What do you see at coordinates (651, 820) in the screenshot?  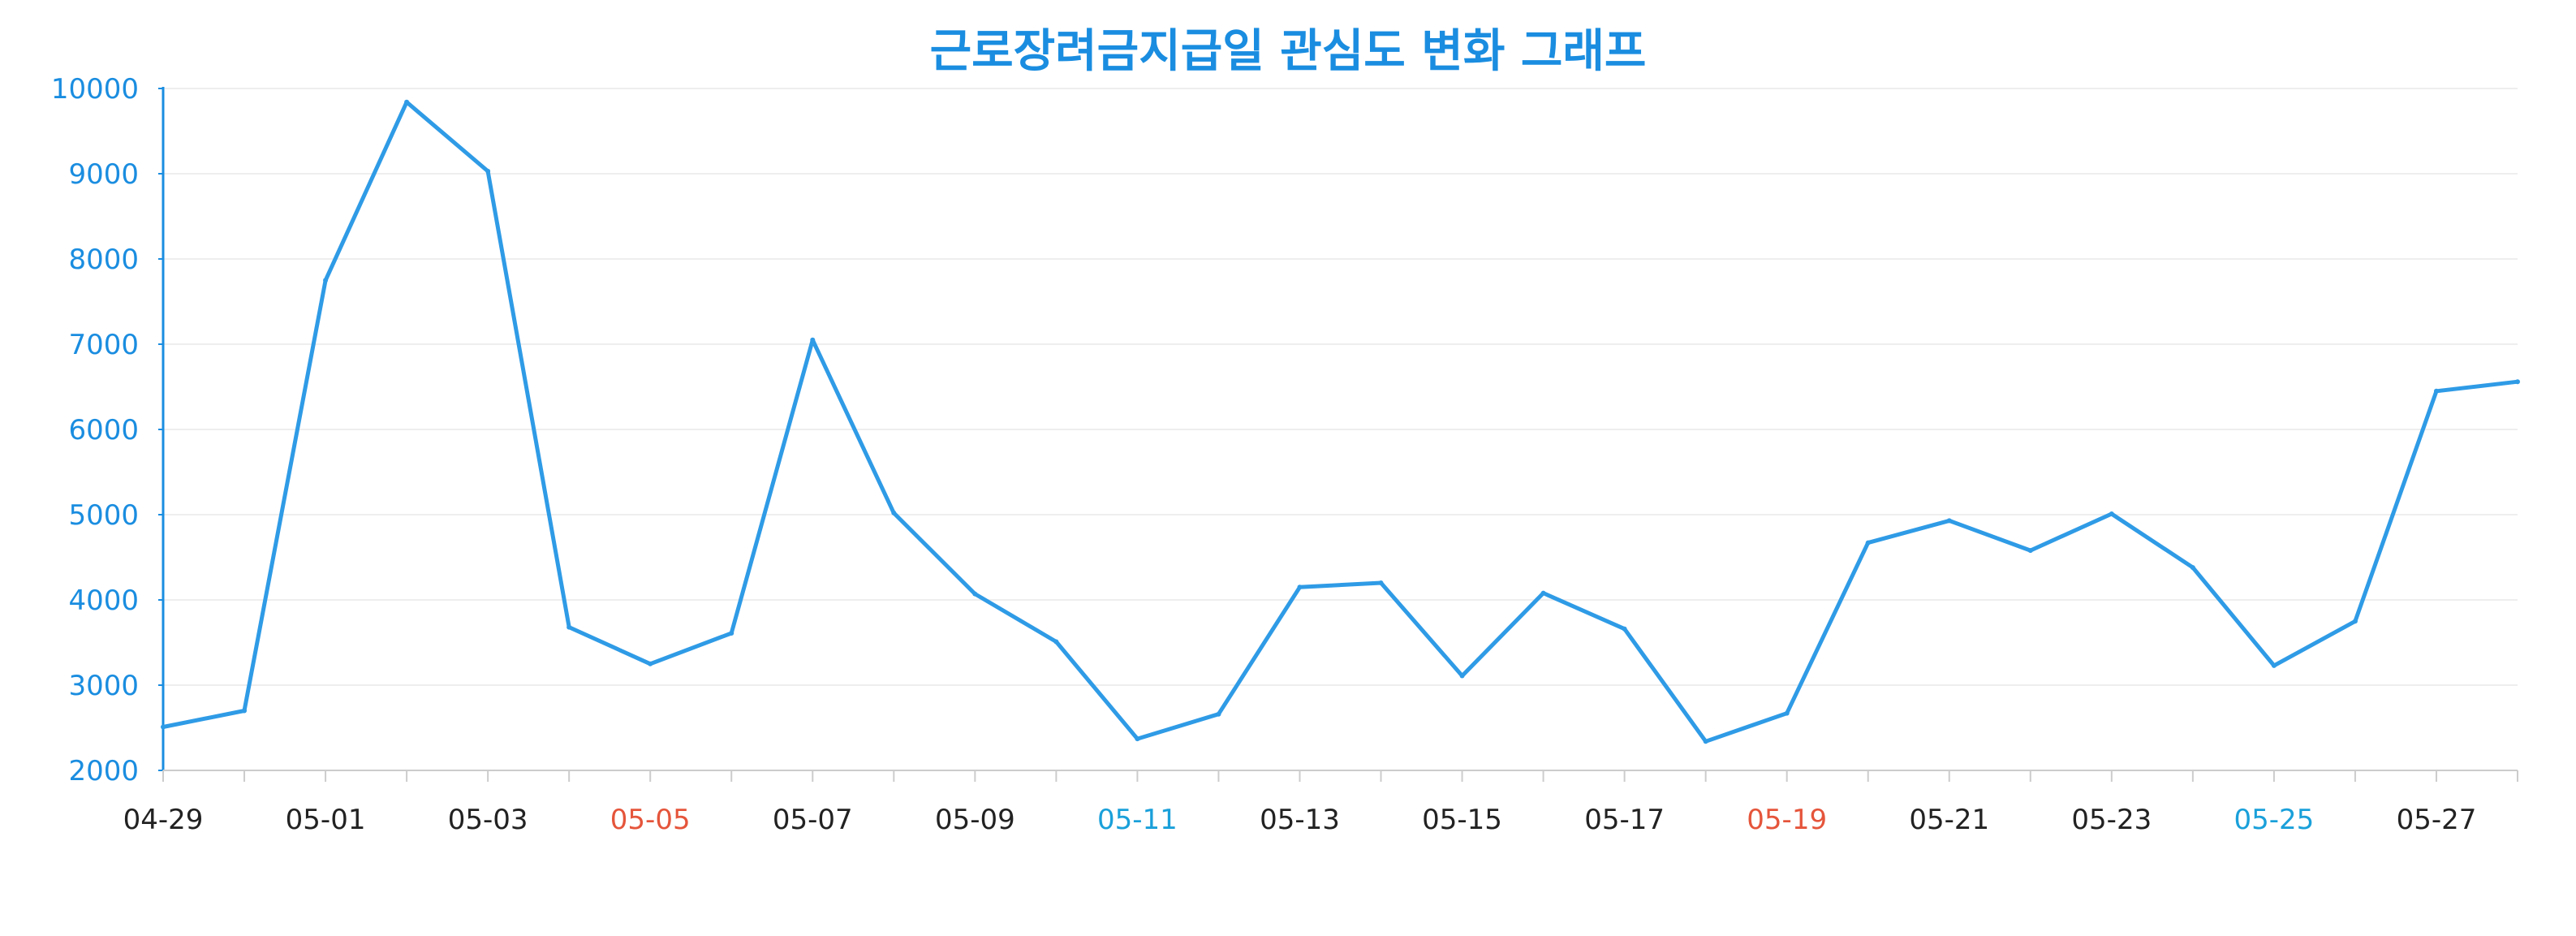 I see `x-tick-label: 05-05` at bounding box center [651, 820].